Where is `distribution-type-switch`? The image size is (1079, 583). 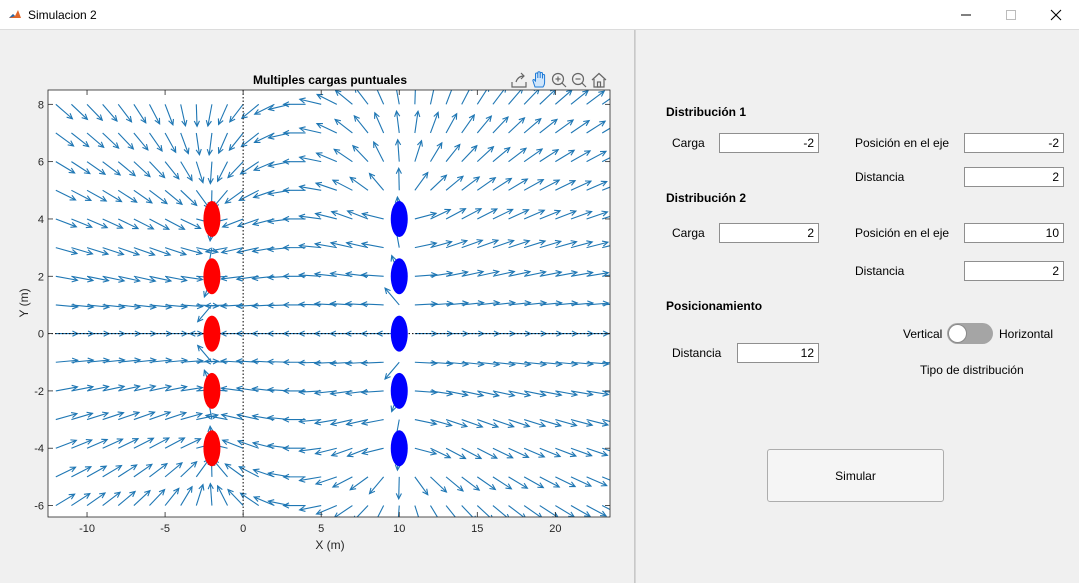
distribution-type-switch is located at coordinates (970, 333).